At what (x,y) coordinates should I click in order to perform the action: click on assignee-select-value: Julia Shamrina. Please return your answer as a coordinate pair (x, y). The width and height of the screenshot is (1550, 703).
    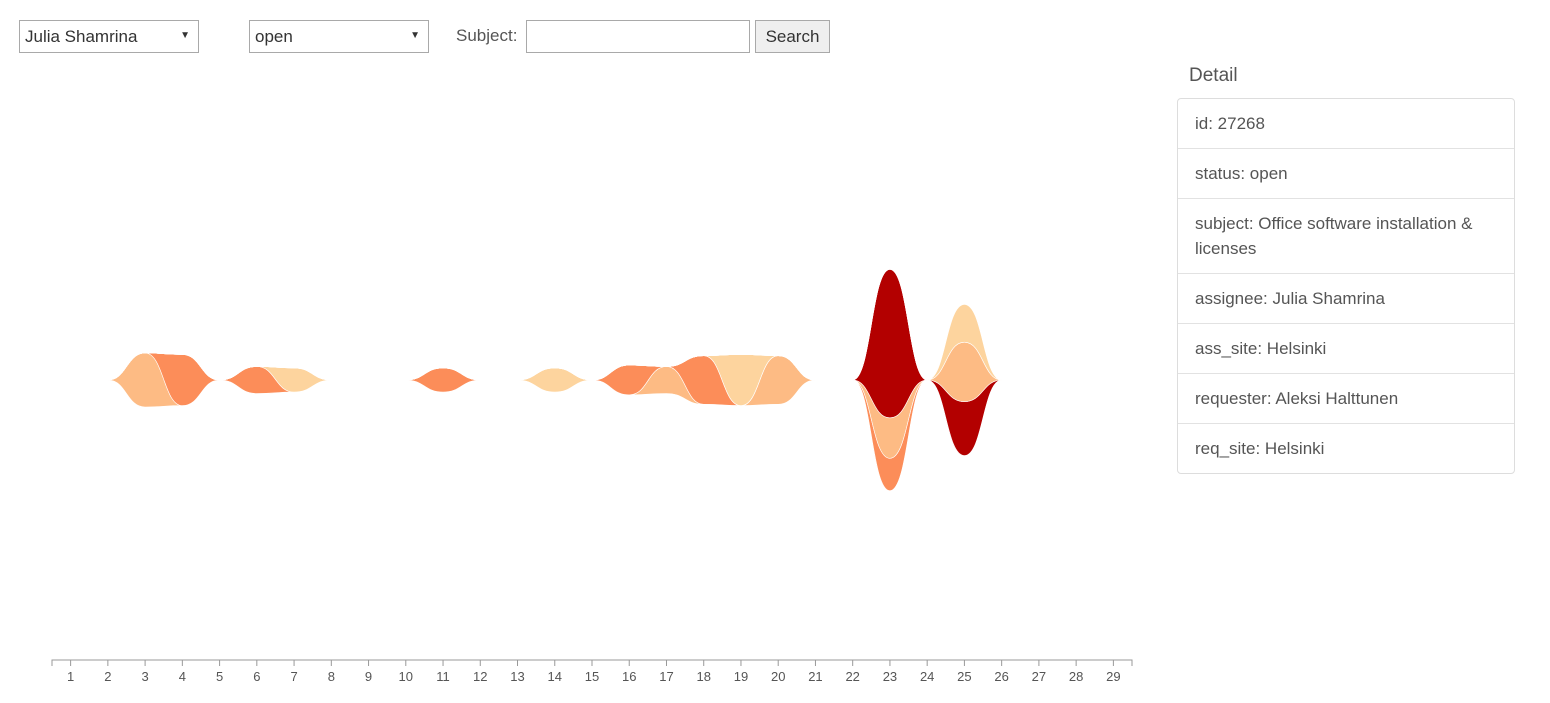
    Looking at the image, I should click on (81, 36).